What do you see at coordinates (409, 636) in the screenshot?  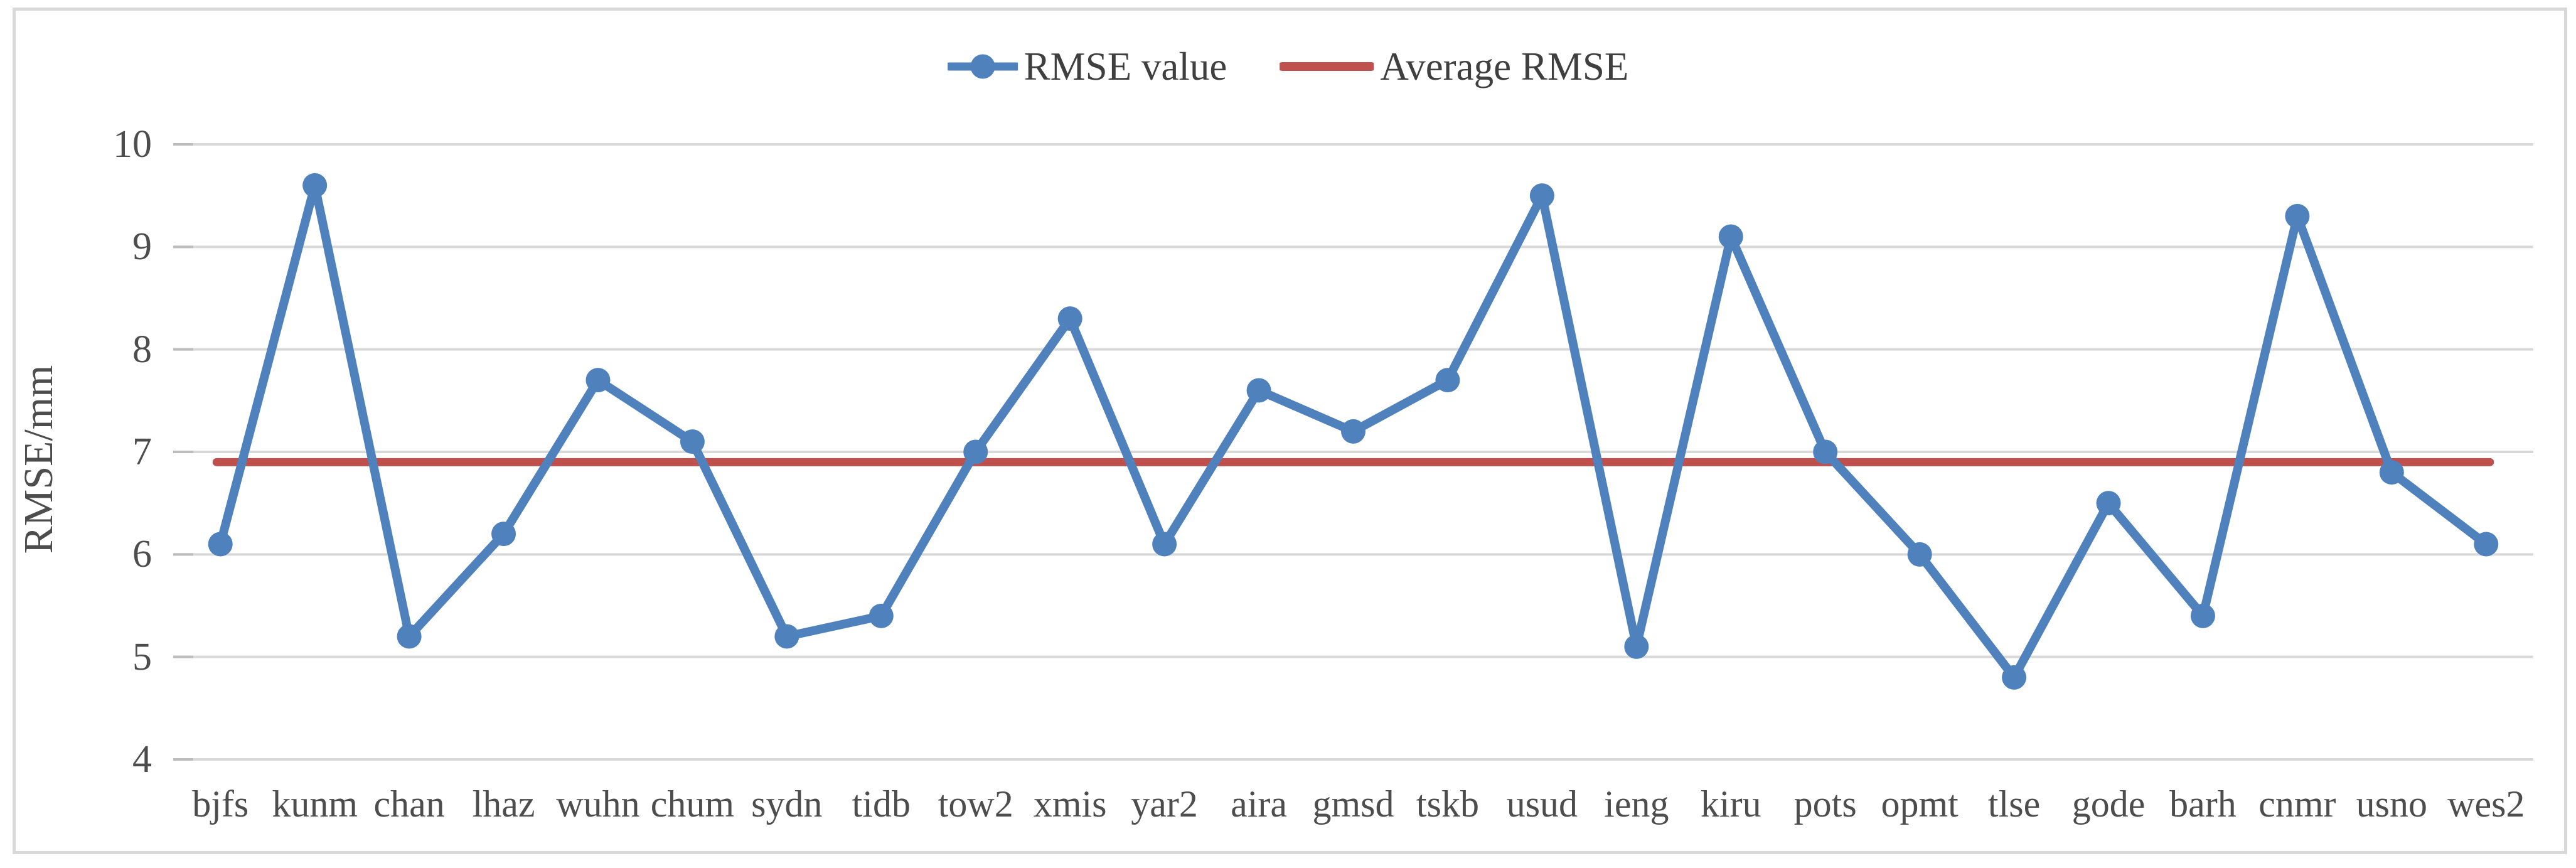 I see `data-point-chan` at bounding box center [409, 636].